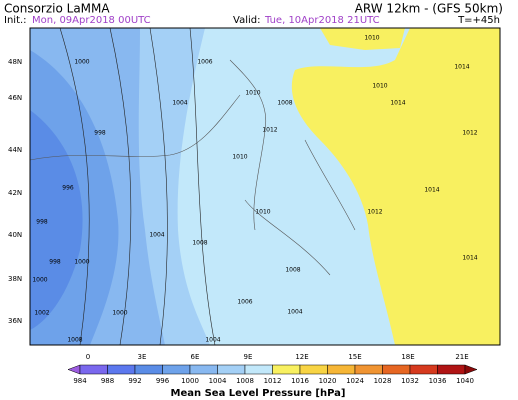 The height and width of the screenshot is (400, 518). What do you see at coordinates (355, 381) in the screenshot?
I see `colorbar-tick-label: 1024` at bounding box center [355, 381].